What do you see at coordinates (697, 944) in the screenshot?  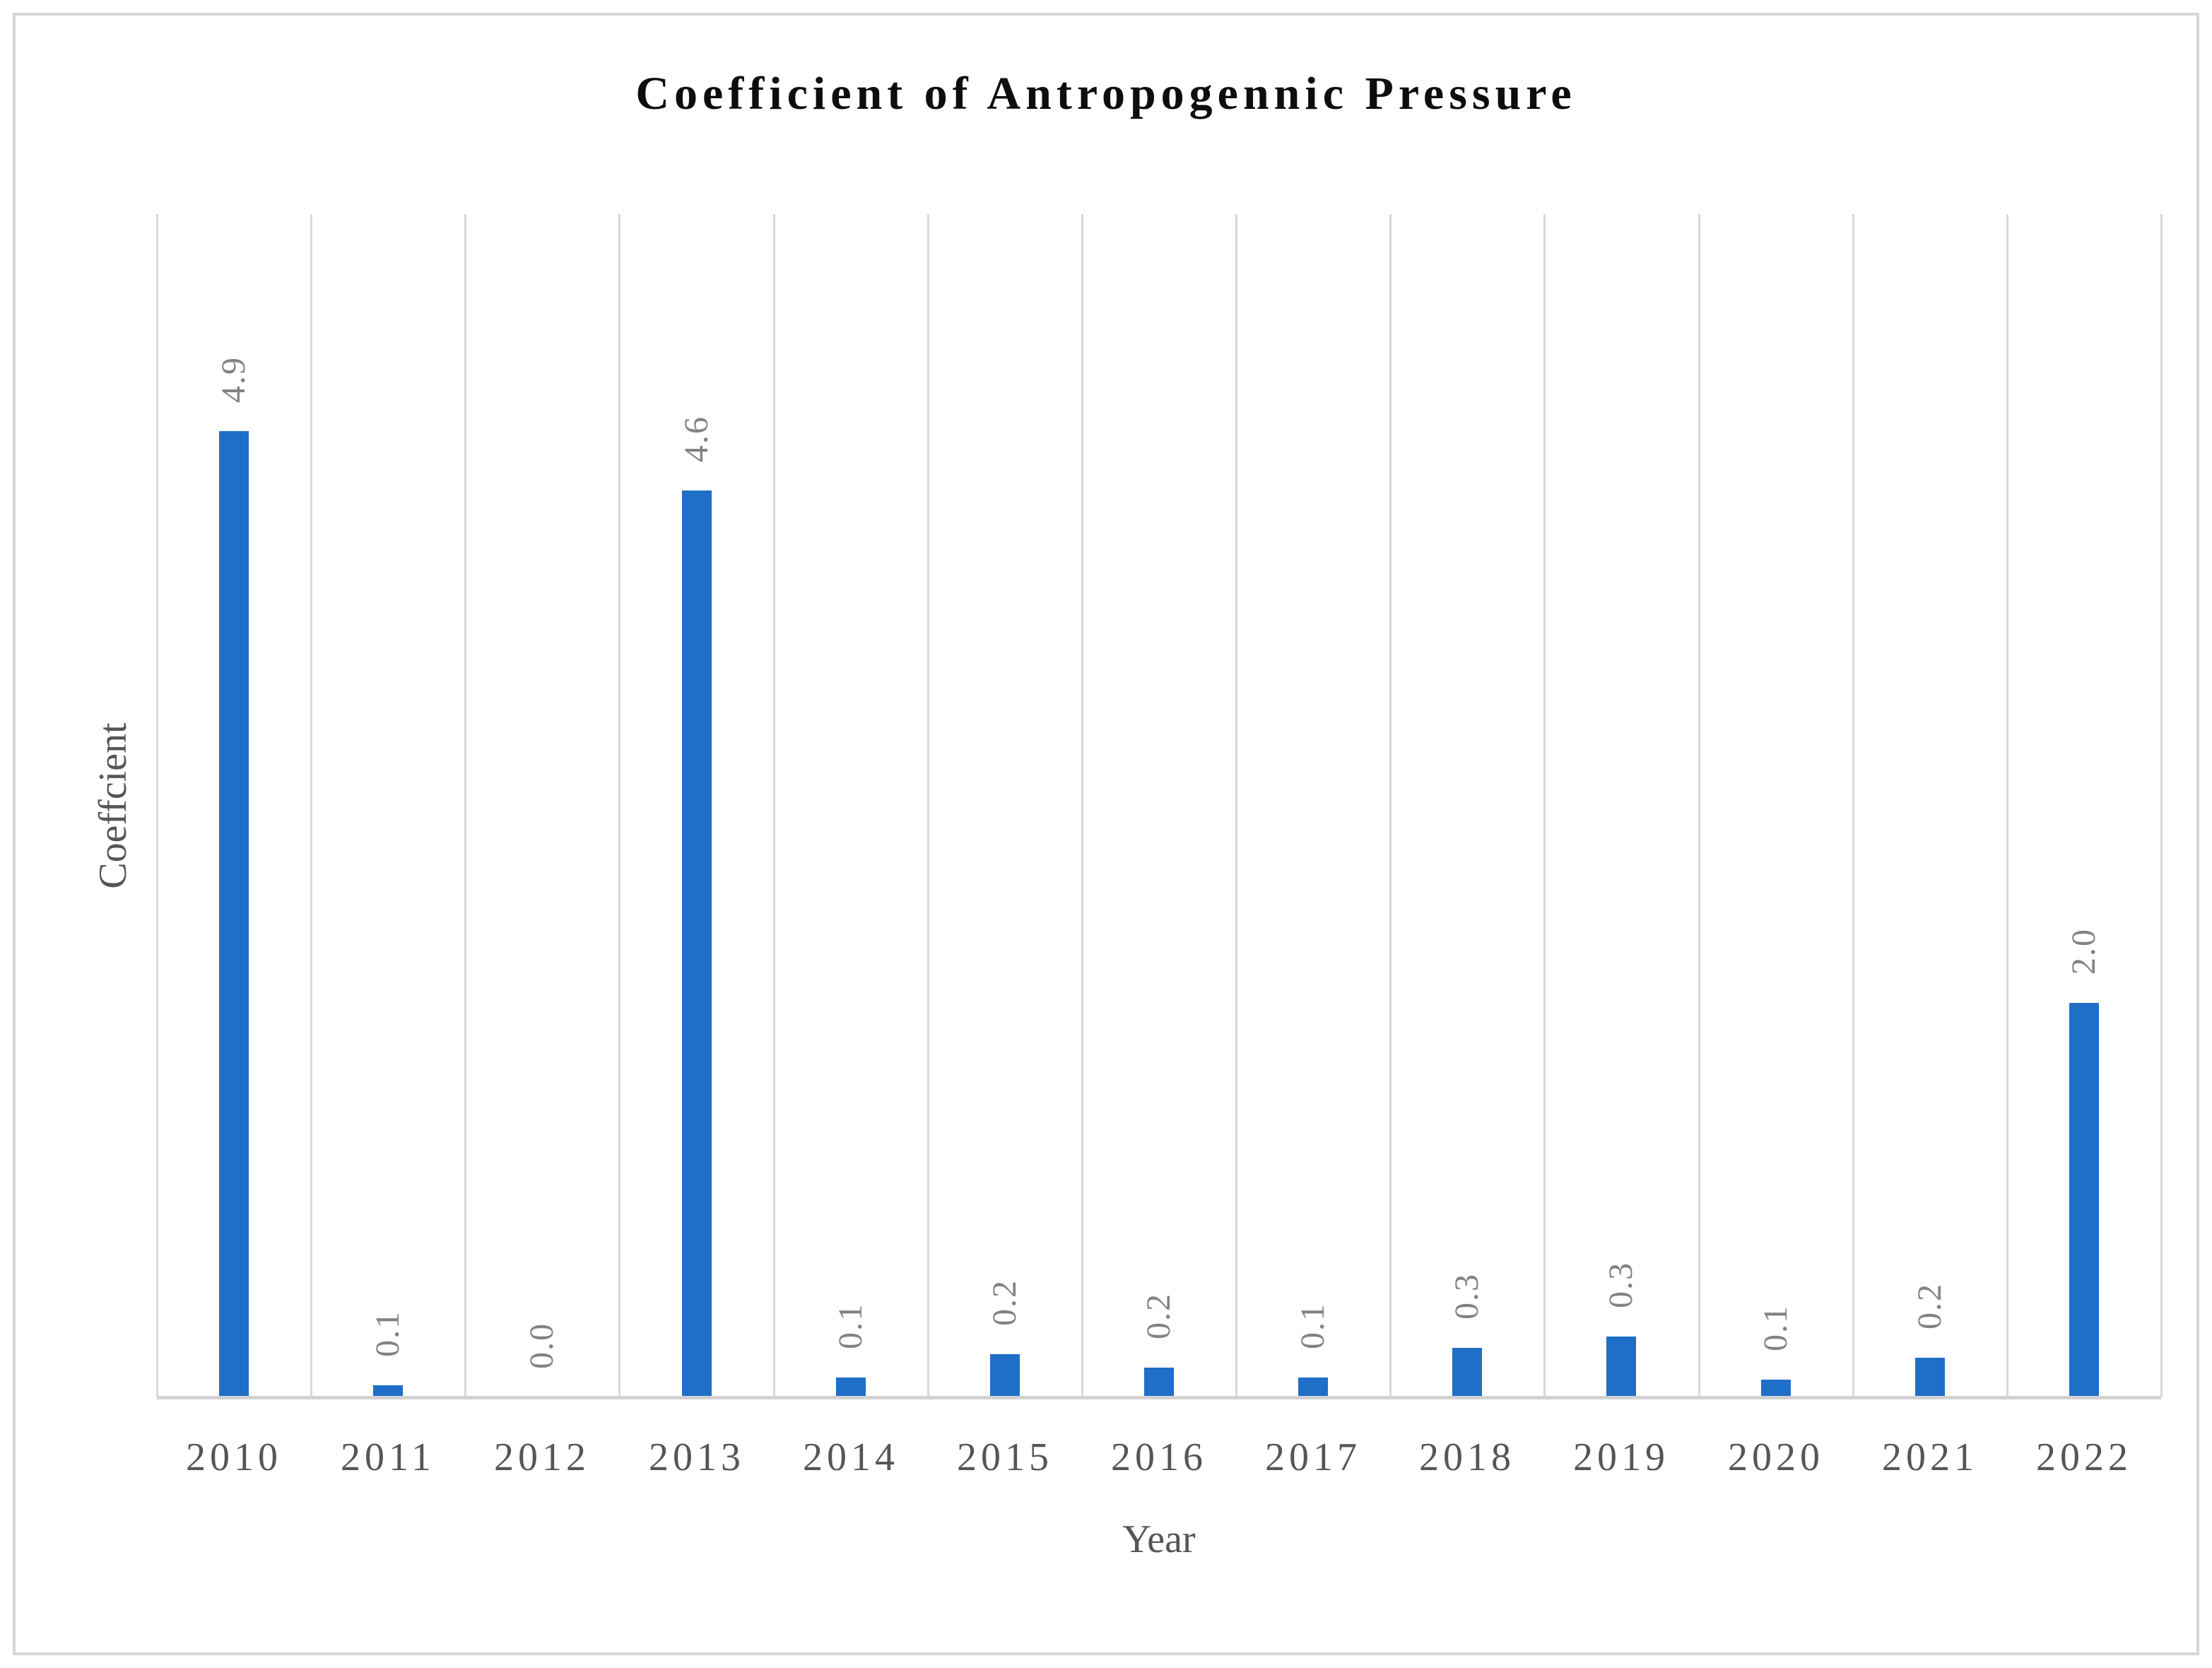 I see `bar-2013` at bounding box center [697, 944].